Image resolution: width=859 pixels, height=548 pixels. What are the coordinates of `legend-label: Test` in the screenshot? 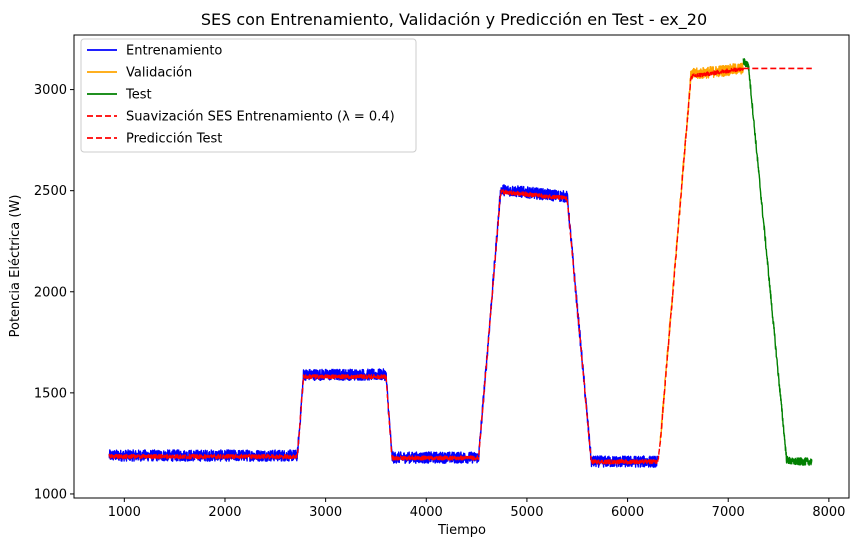 It's located at (138, 95).